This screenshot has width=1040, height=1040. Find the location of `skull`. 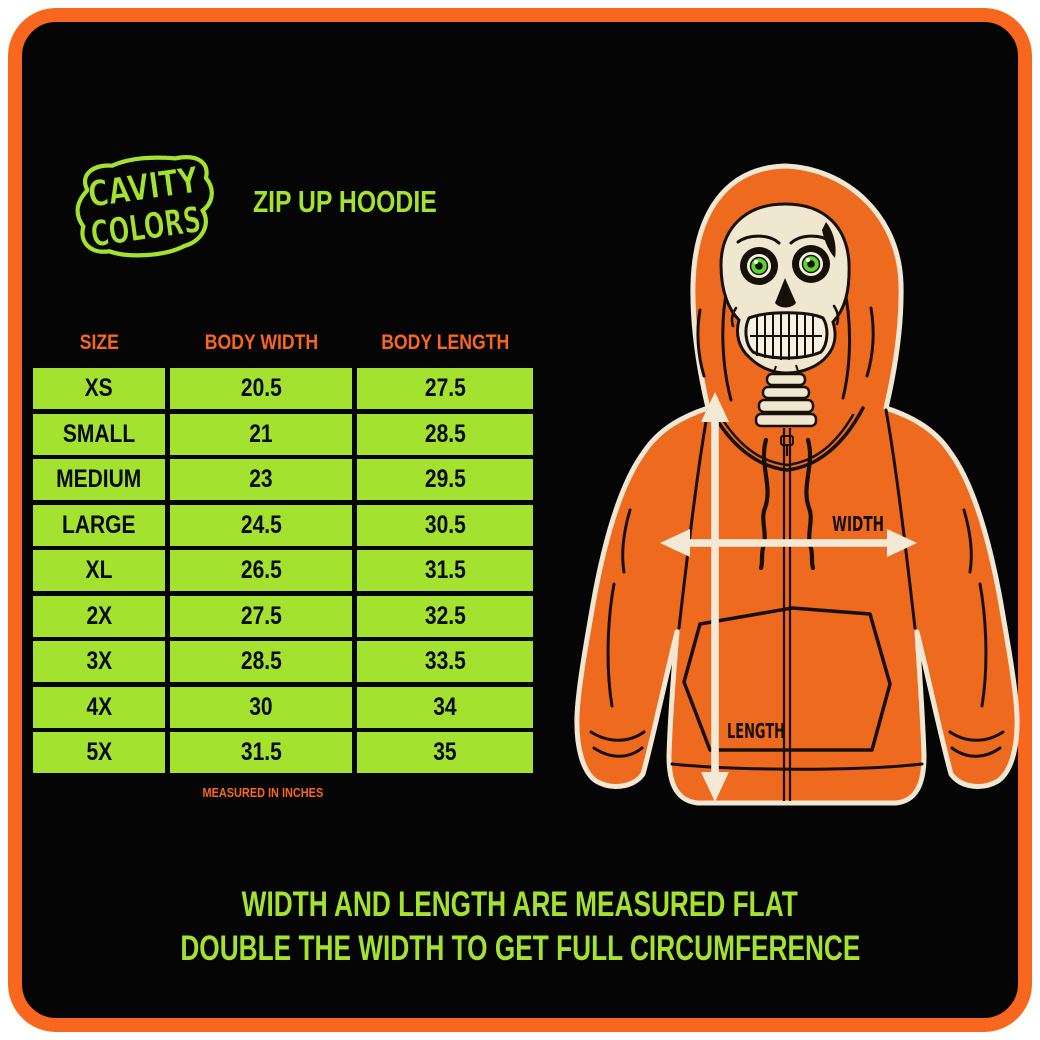

skull is located at coordinates (785, 315).